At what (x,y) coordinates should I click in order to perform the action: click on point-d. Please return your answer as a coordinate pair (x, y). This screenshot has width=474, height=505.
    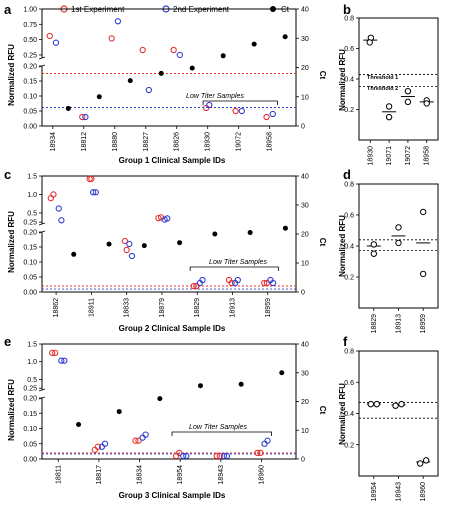
    Looking at the image, I should click on (398, 243).